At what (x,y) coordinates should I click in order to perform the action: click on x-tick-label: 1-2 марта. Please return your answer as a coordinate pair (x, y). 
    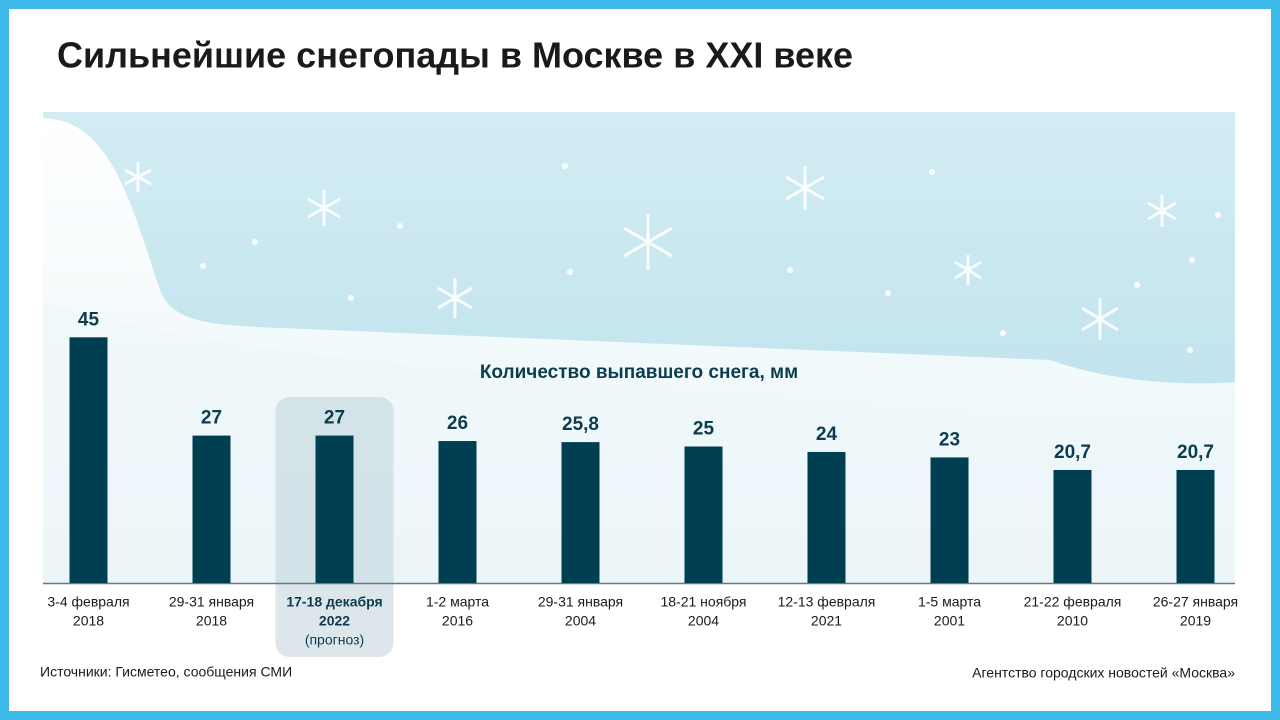
    Looking at the image, I should click on (457, 602).